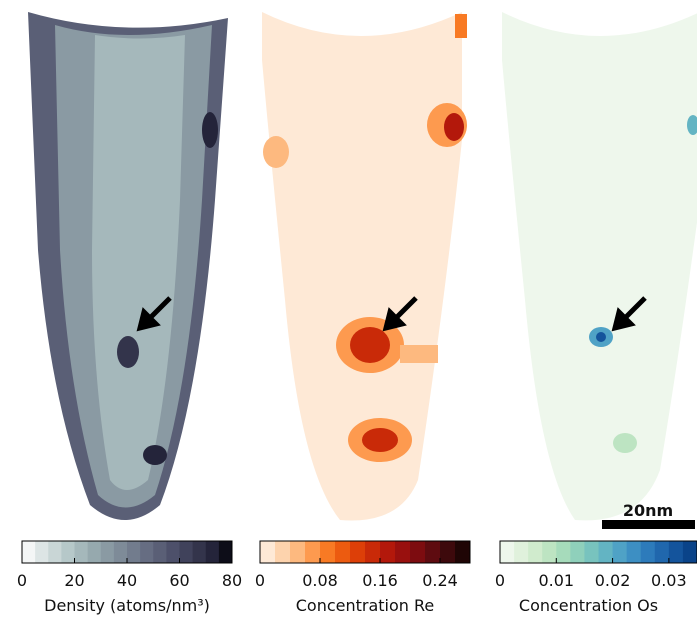 The height and width of the screenshot is (617, 697). I want to click on colorbar-tick-label: 40, so click(127, 580).